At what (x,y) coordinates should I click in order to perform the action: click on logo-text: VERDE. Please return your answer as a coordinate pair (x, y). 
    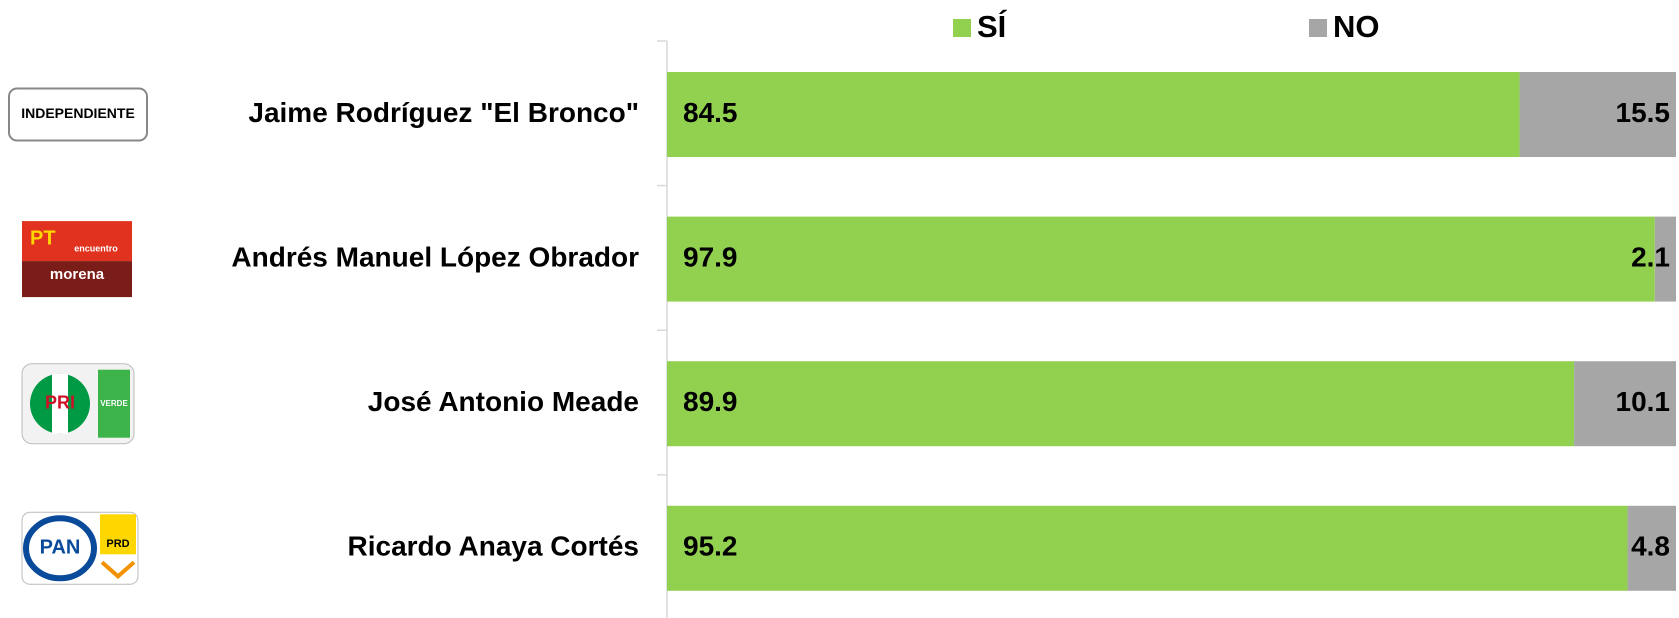
    Looking at the image, I should click on (114, 403).